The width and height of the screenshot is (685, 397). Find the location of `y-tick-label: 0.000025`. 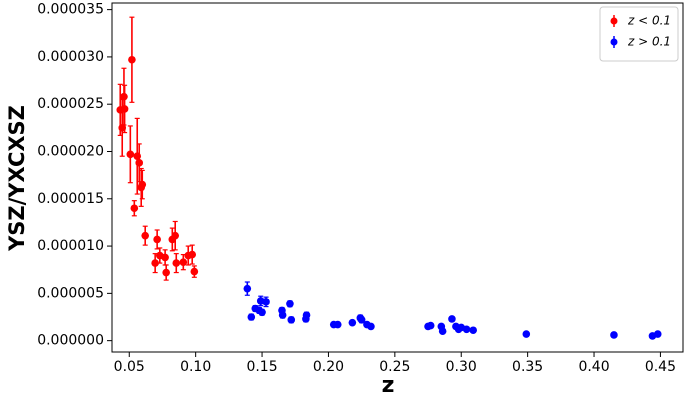

y-tick-label: 0.000025 is located at coordinates (70, 104).